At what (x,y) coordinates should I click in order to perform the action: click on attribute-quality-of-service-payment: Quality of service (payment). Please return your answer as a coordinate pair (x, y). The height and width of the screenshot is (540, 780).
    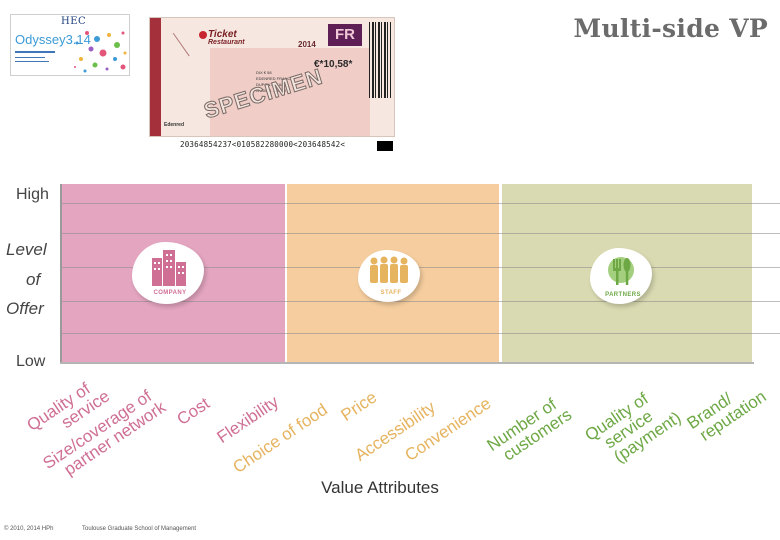
    Looking at the image, I should click on (632, 426).